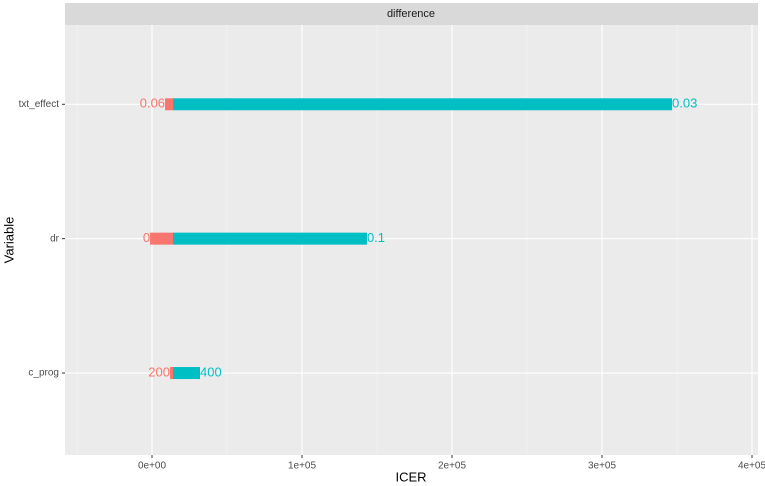 Image resolution: width=765 pixels, height=486 pixels. Describe the element at coordinates (55, 238) in the screenshot. I see `y-tick-label: dr` at that location.